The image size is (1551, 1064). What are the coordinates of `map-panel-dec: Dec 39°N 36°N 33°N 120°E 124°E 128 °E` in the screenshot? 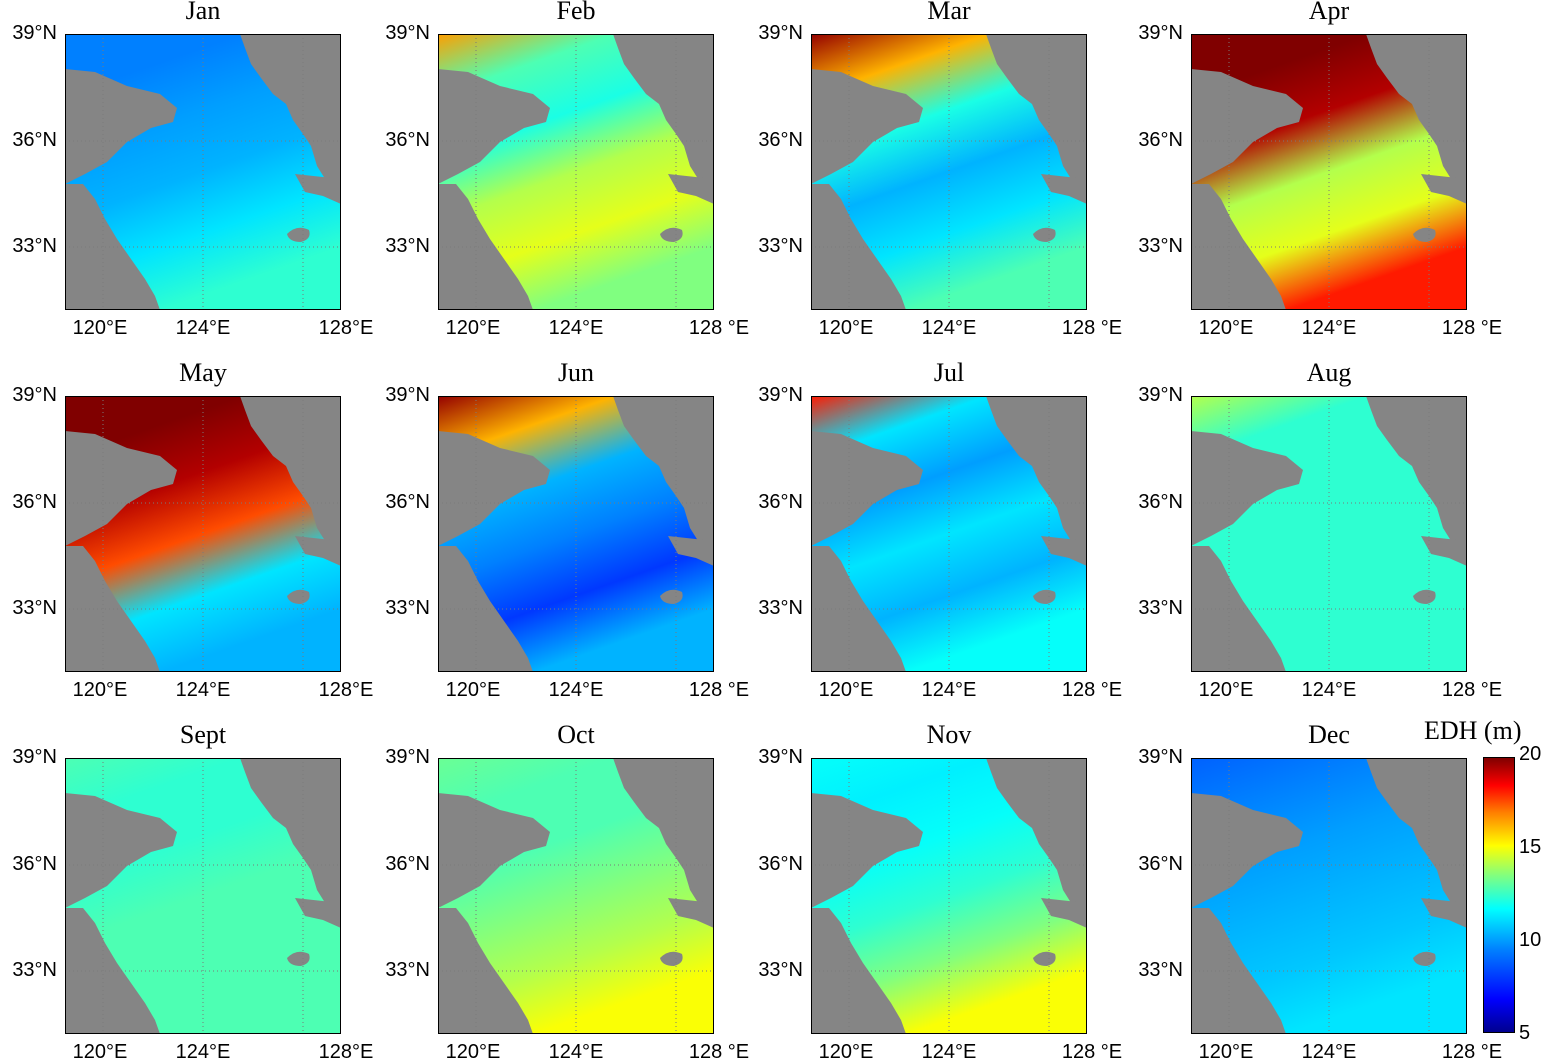 It's located at (1320, 891).